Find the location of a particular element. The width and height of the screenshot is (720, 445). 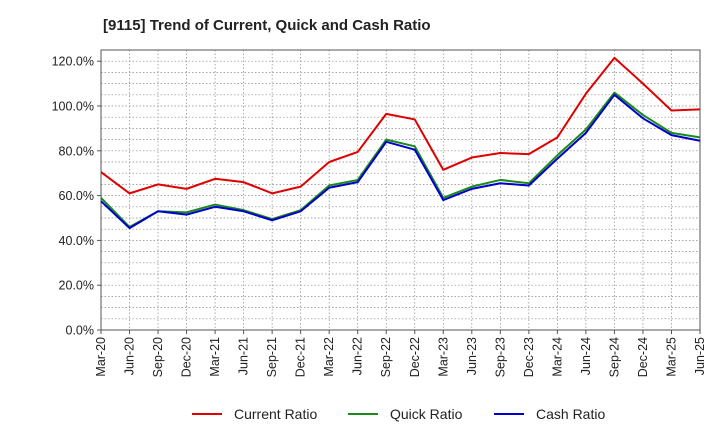

y-tick-label: 0.0% is located at coordinates (80, 331).